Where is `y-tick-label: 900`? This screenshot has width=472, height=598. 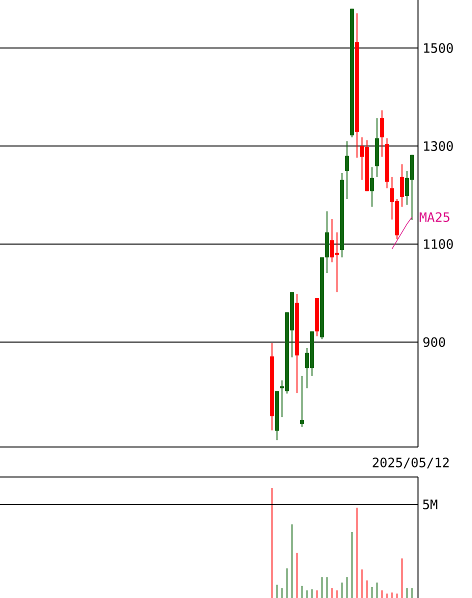 y-tick-label: 900 is located at coordinates (434, 342).